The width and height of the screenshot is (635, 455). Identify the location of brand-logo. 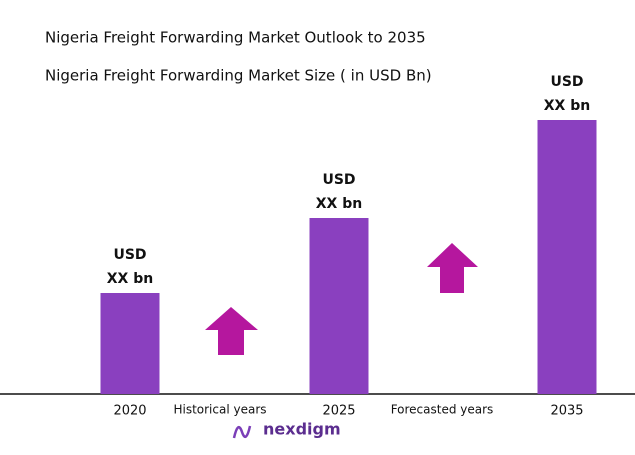
(242, 432).